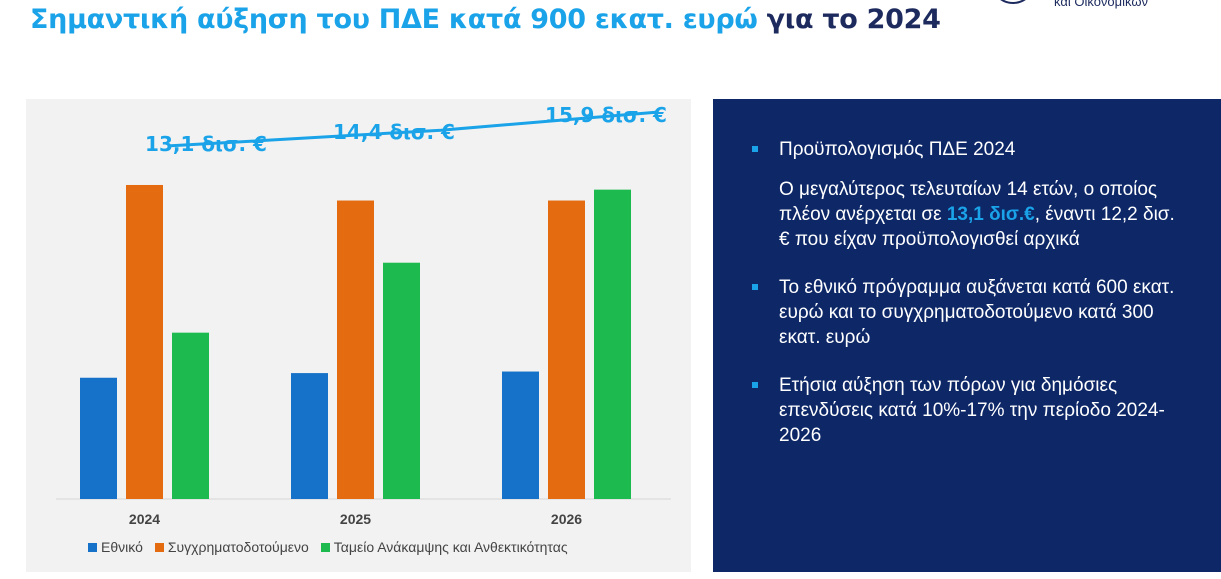  Describe the element at coordinates (566, 349) in the screenshot. I see `bar-cofunded-2026` at that location.